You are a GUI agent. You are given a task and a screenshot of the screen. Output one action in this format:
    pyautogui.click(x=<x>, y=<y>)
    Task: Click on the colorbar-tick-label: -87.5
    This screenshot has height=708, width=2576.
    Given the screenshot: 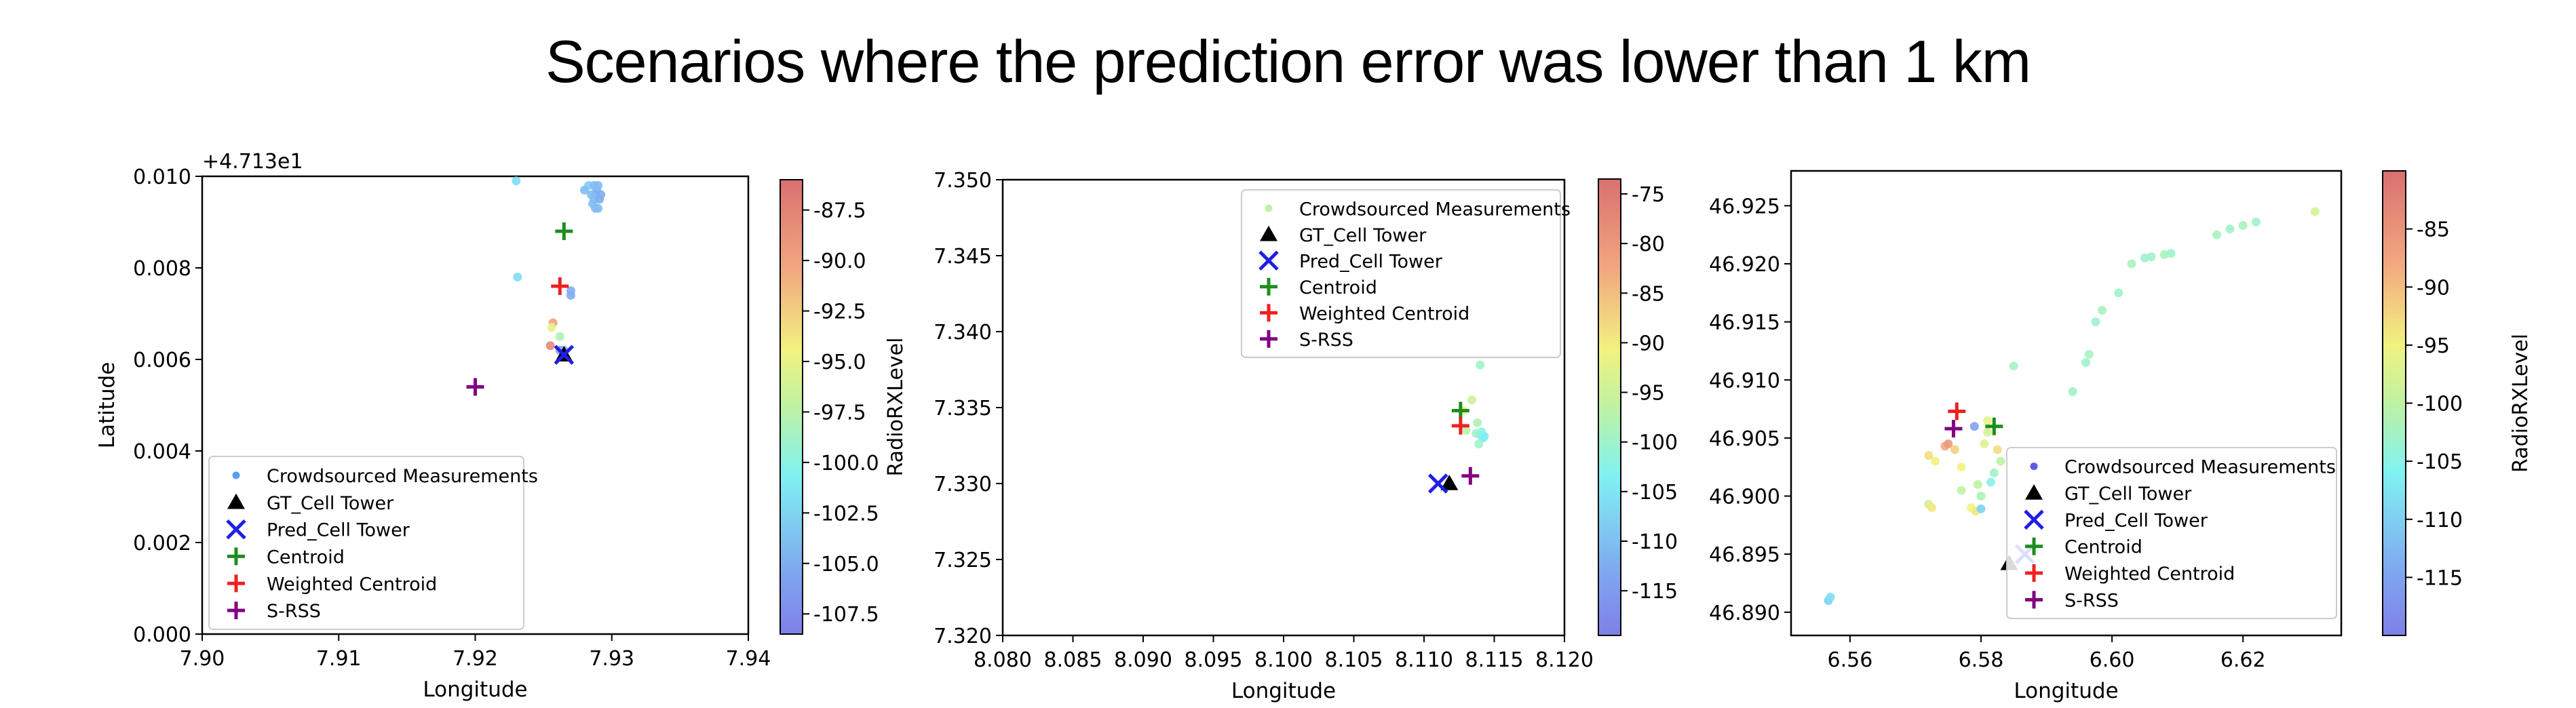 What is the action you would take?
    pyautogui.click(x=839, y=211)
    